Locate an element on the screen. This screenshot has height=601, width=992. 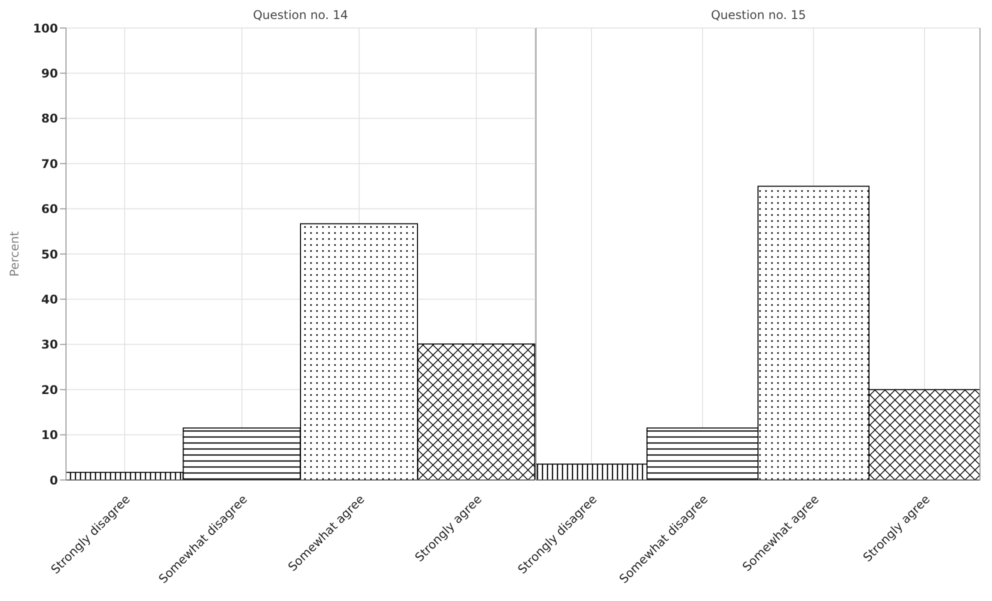
y-tick-label: 20 is located at coordinates (49, 389).